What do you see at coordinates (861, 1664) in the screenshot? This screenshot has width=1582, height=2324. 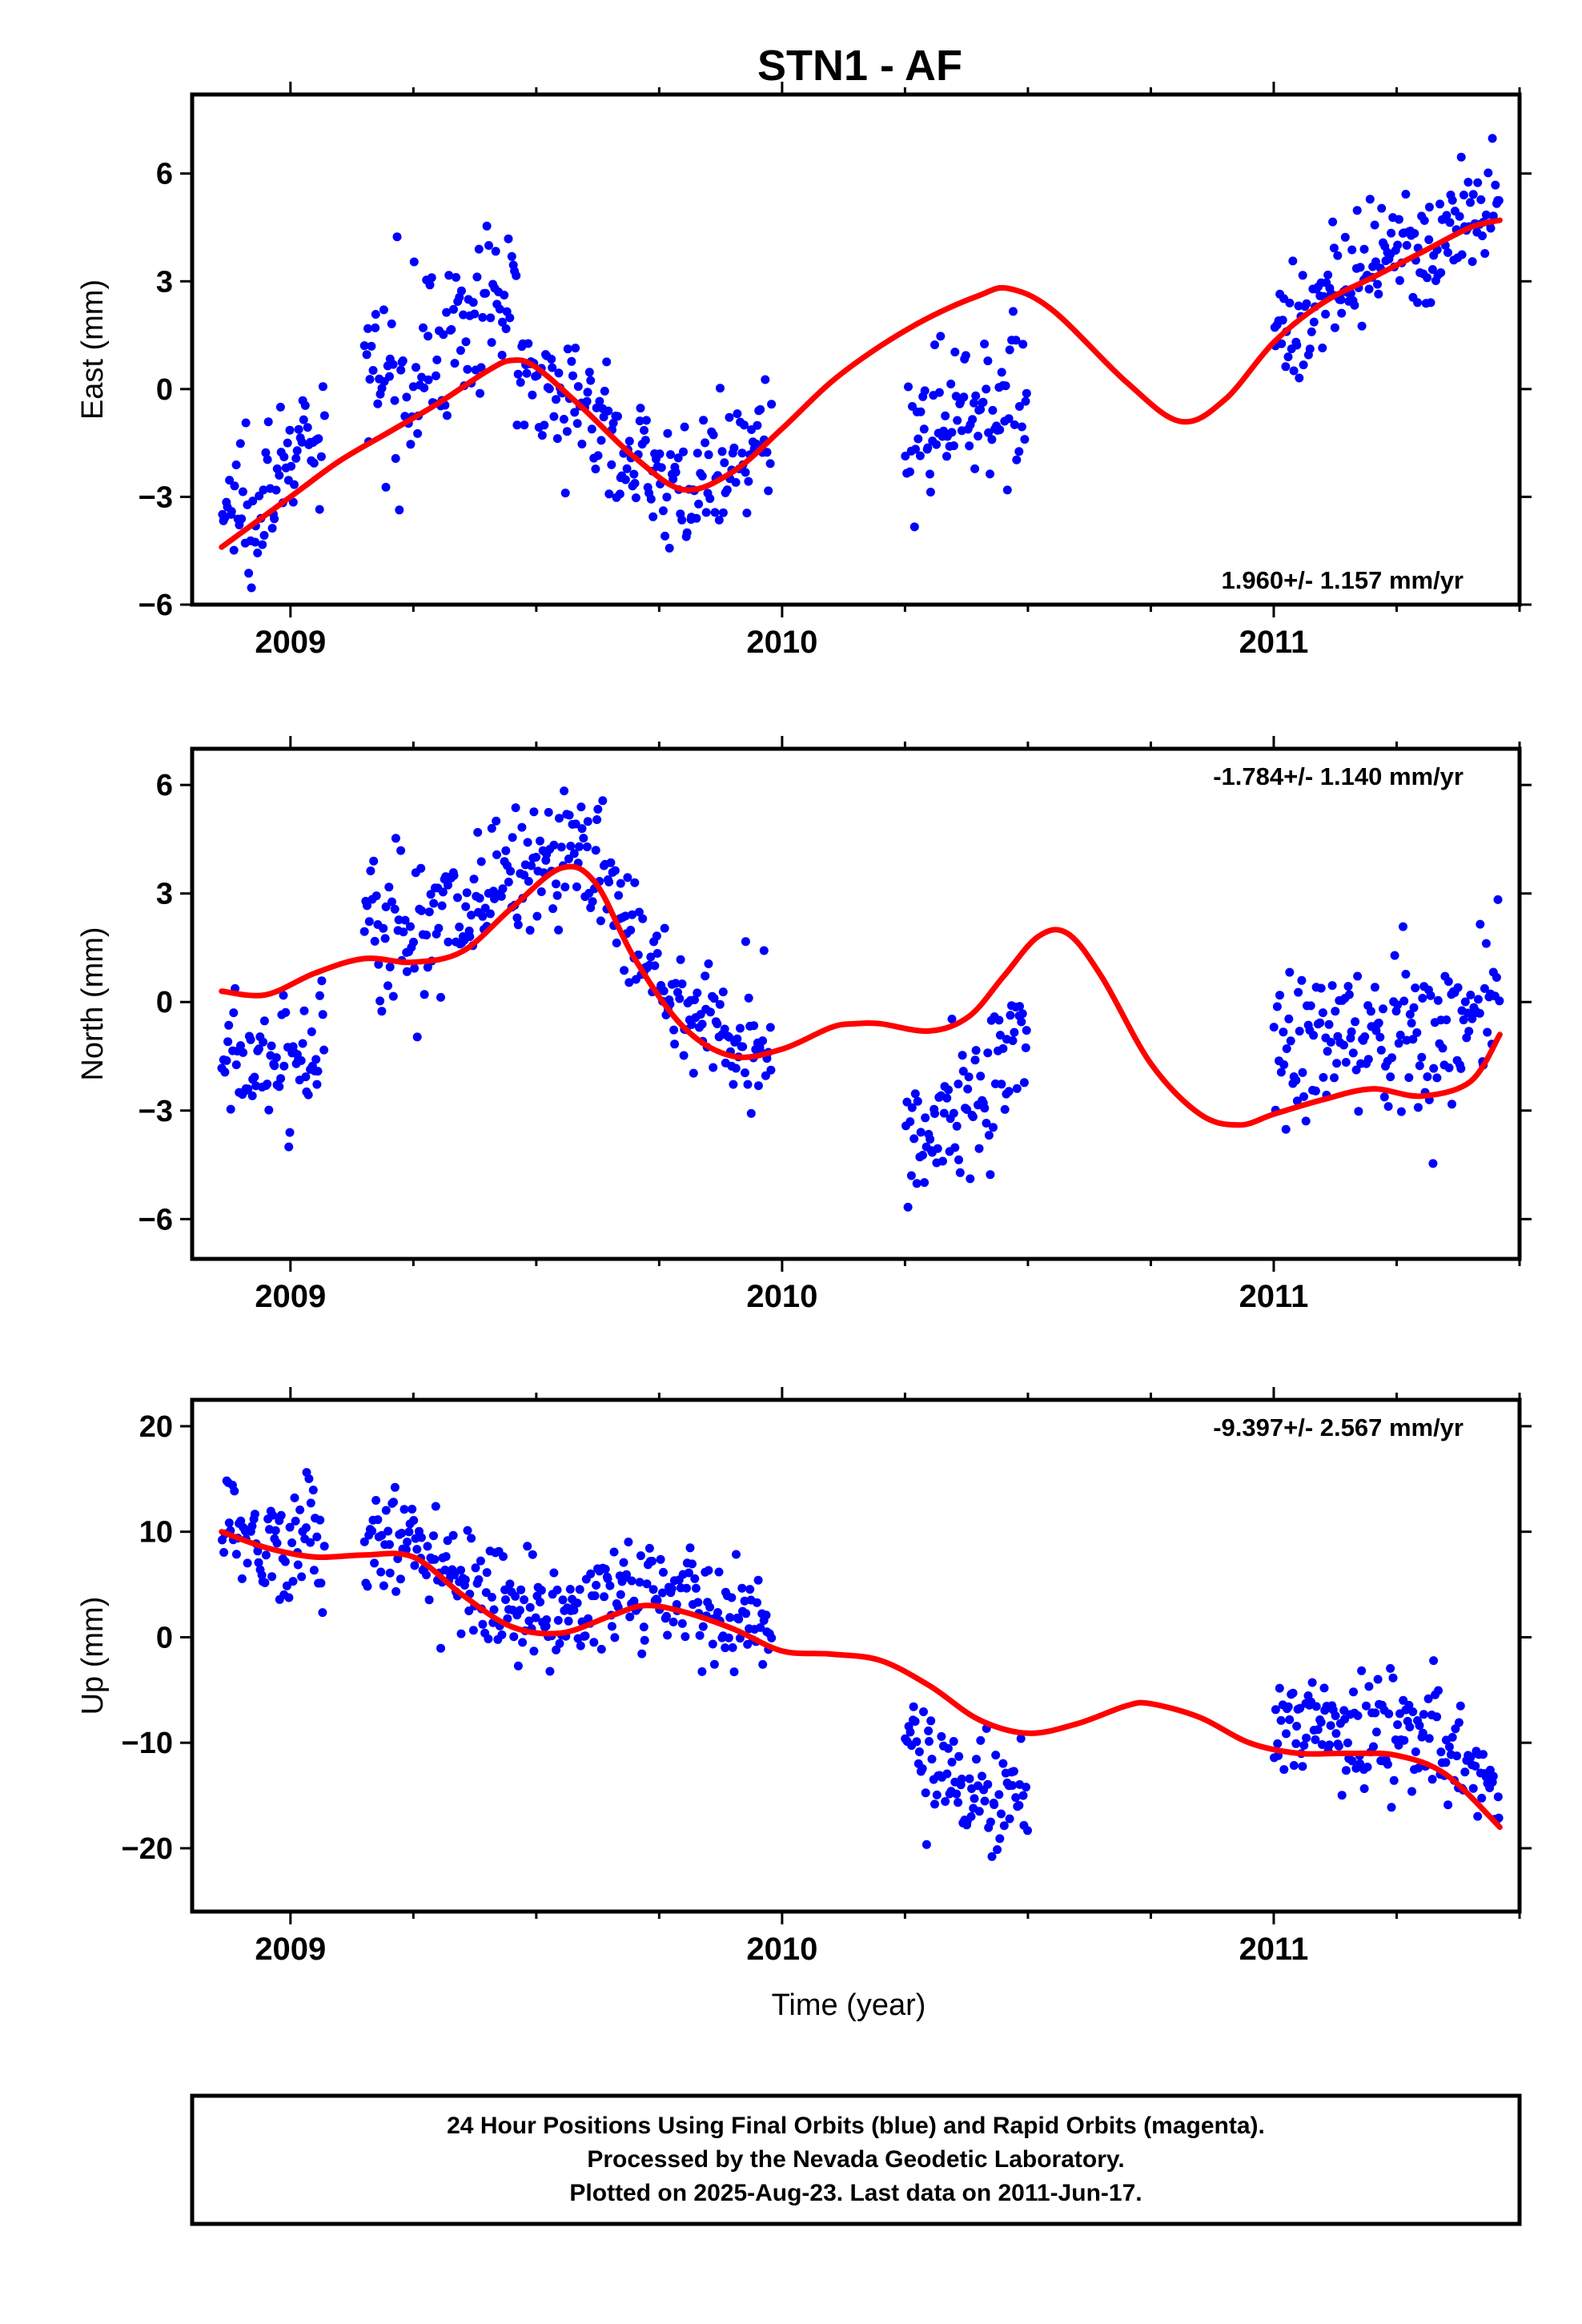 I see `scatter-points` at bounding box center [861, 1664].